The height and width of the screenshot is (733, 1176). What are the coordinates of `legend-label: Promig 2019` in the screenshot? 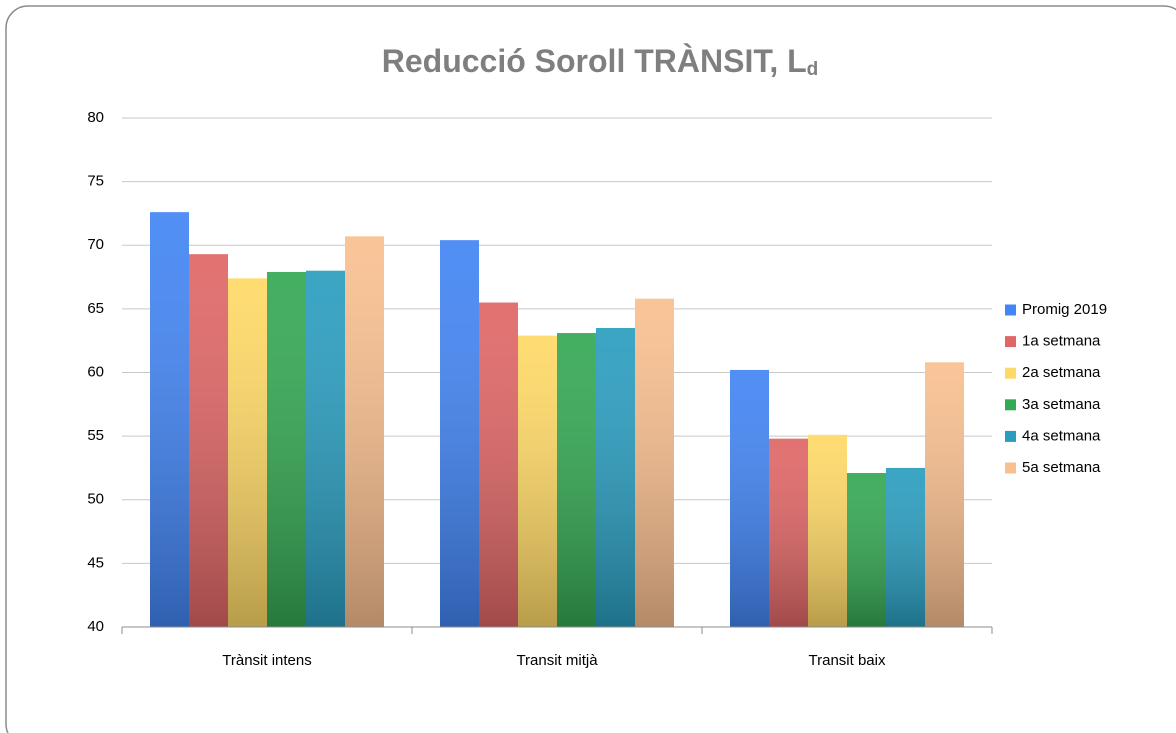 It's located at (1064, 309).